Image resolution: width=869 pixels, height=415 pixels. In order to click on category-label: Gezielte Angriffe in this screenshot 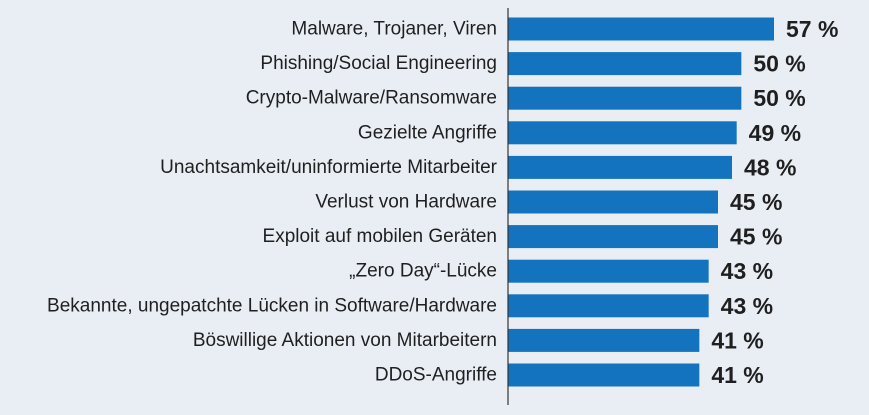, I will do `click(427, 132)`.